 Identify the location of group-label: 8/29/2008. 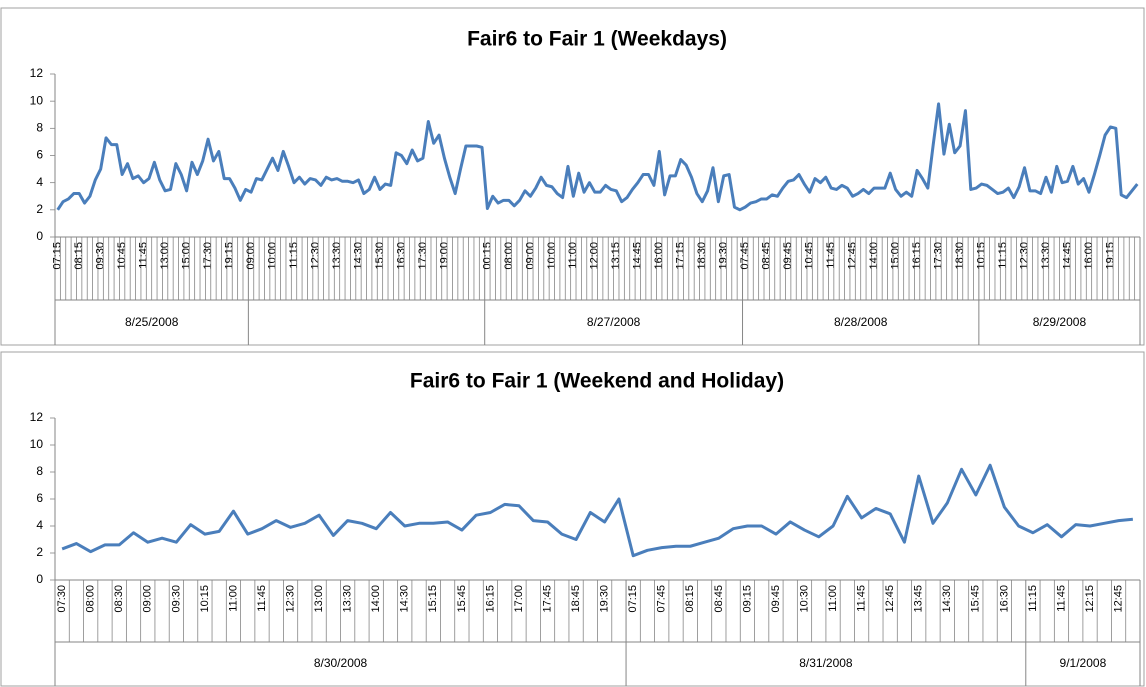
(1060, 322).